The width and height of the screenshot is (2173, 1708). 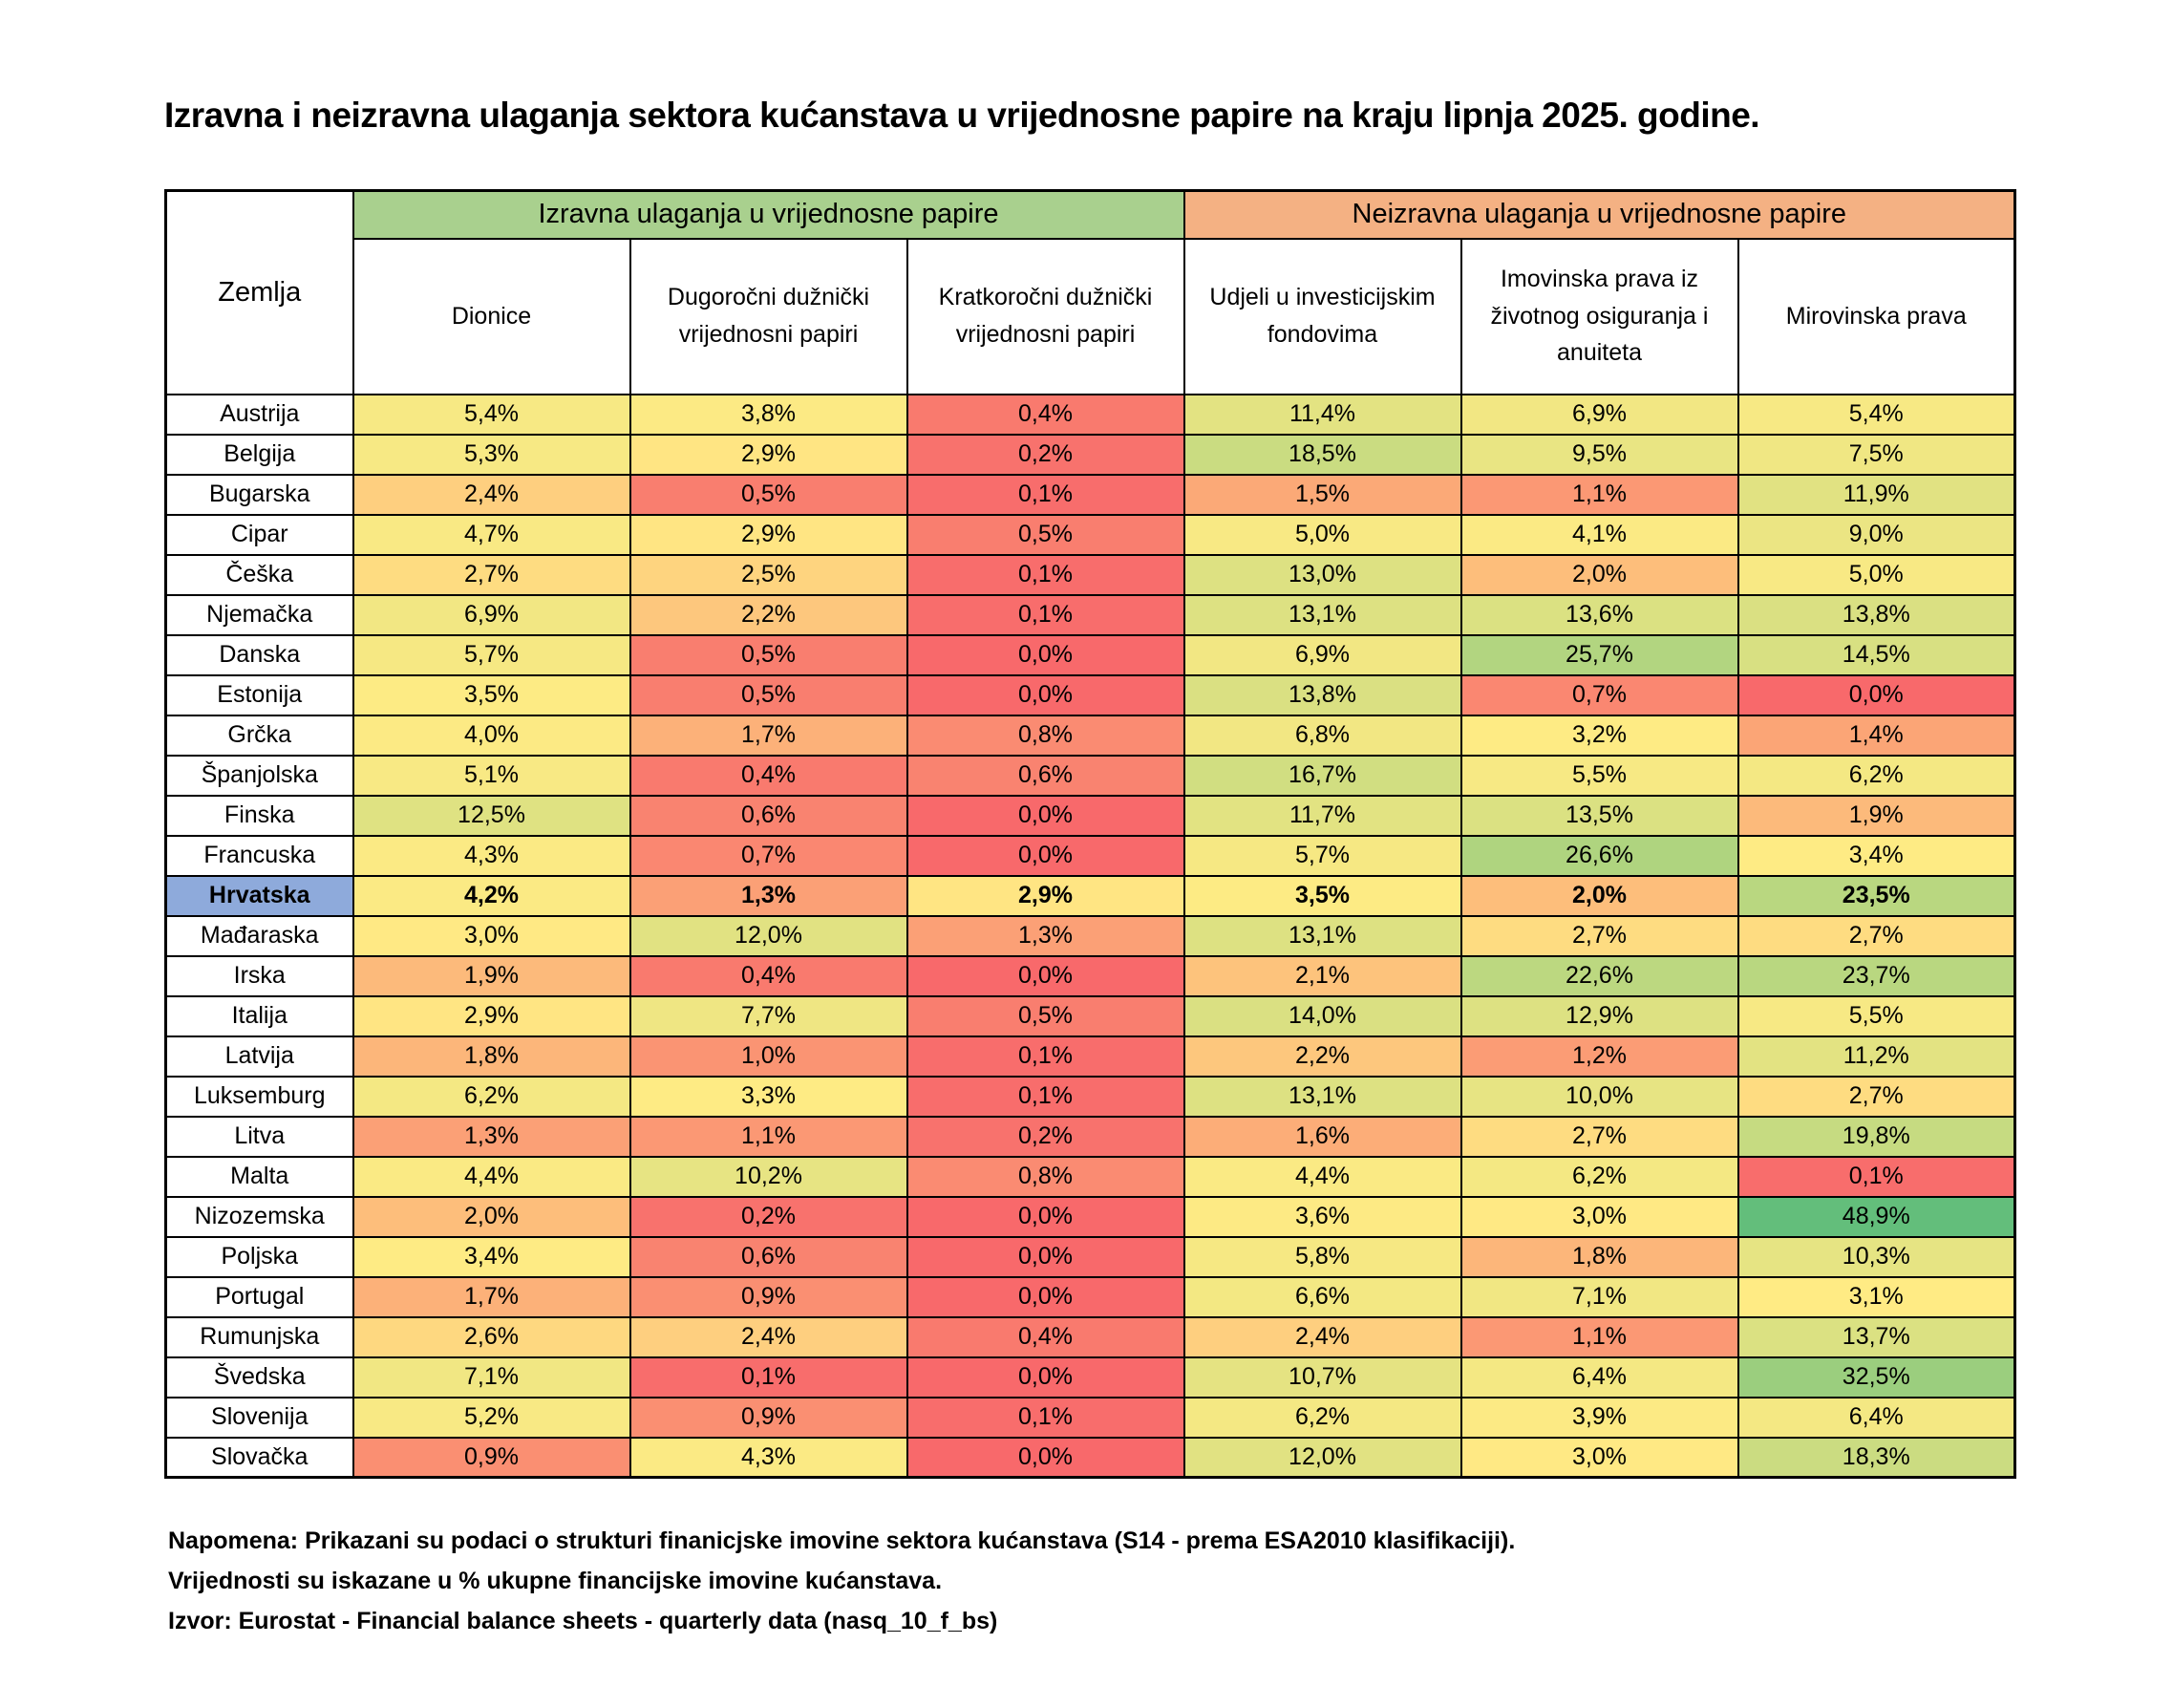 I want to click on value-cell: 19,8%, so click(x=1876, y=1136).